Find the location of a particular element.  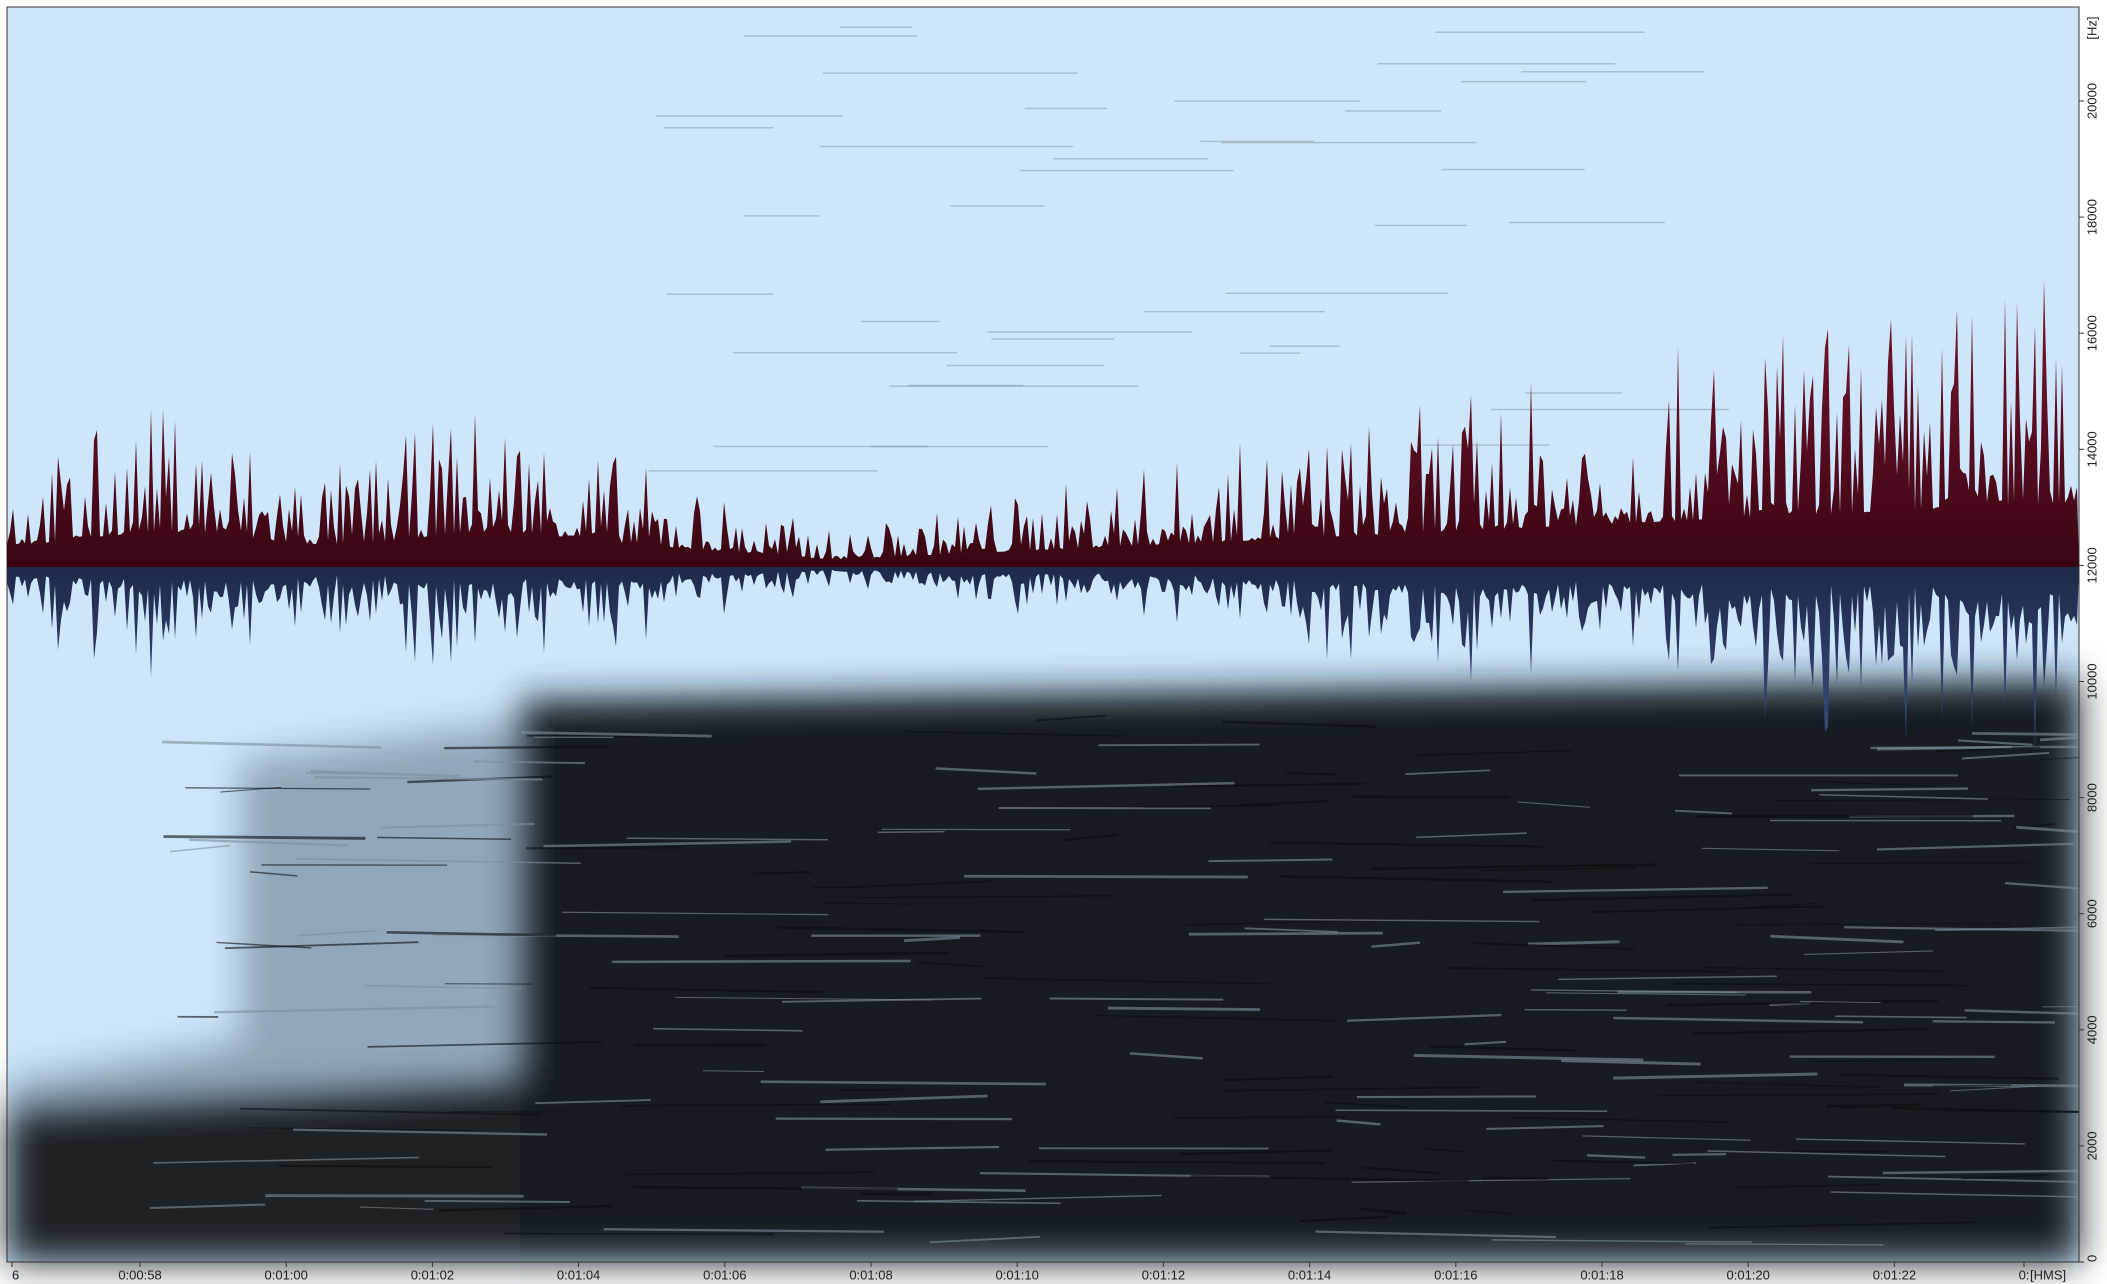

x-tick-label: 0:01:08 is located at coordinates (870, 1274).